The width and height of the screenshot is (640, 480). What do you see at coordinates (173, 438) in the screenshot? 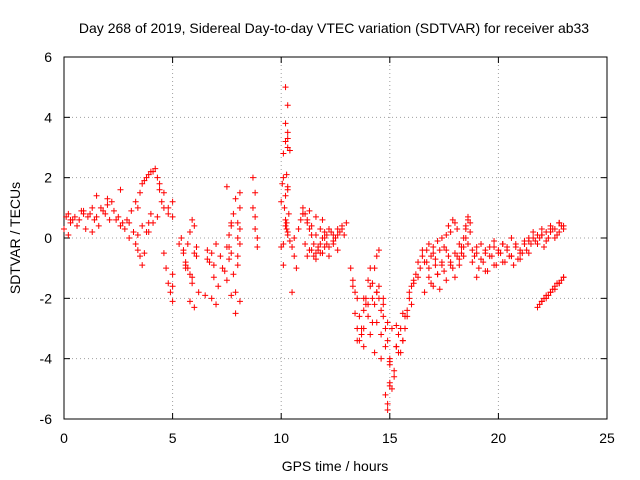
I see `x-tick-label: 5` at bounding box center [173, 438].